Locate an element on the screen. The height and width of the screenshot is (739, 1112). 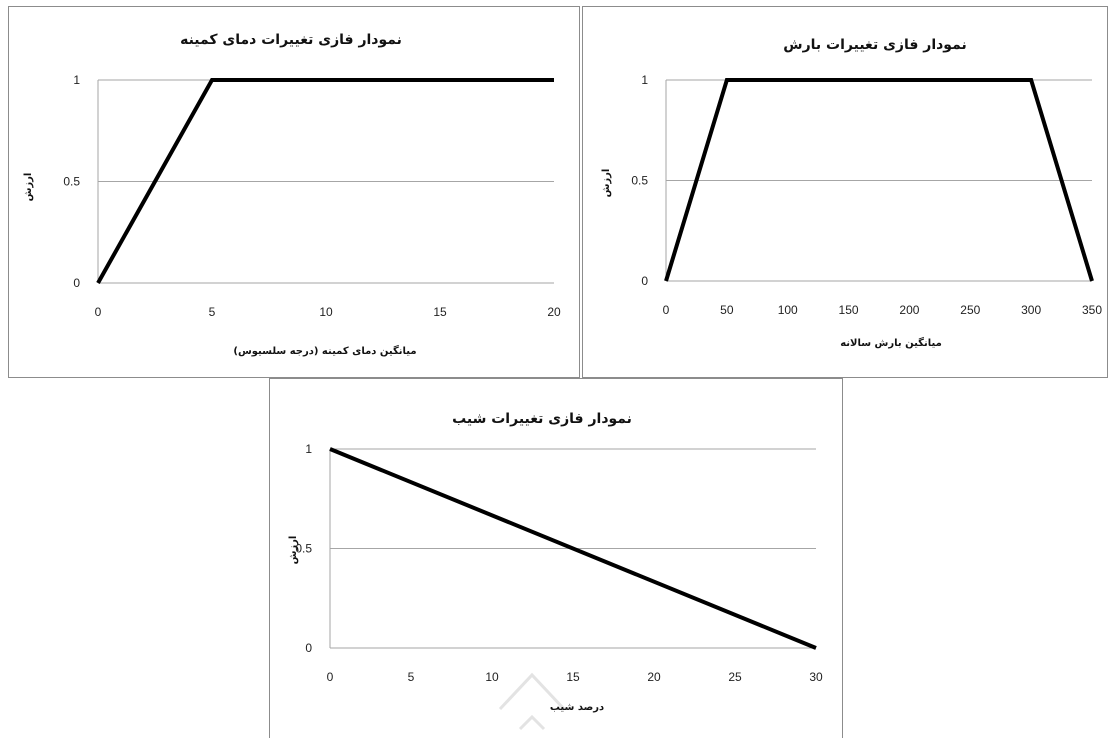
chart-title: نمودار فازی تغییرات دمای کمینه is located at coordinates (291, 40).